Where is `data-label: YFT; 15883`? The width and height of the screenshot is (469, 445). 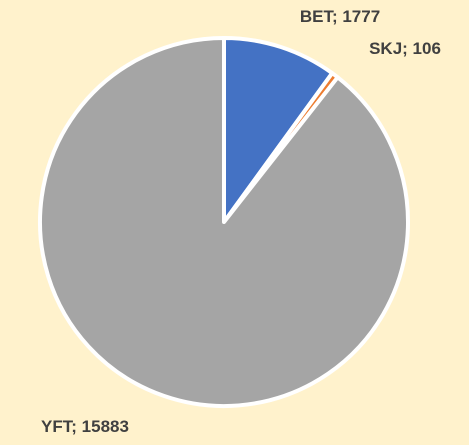 data-label: YFT; 15883 is located at coordinates (85, 426).